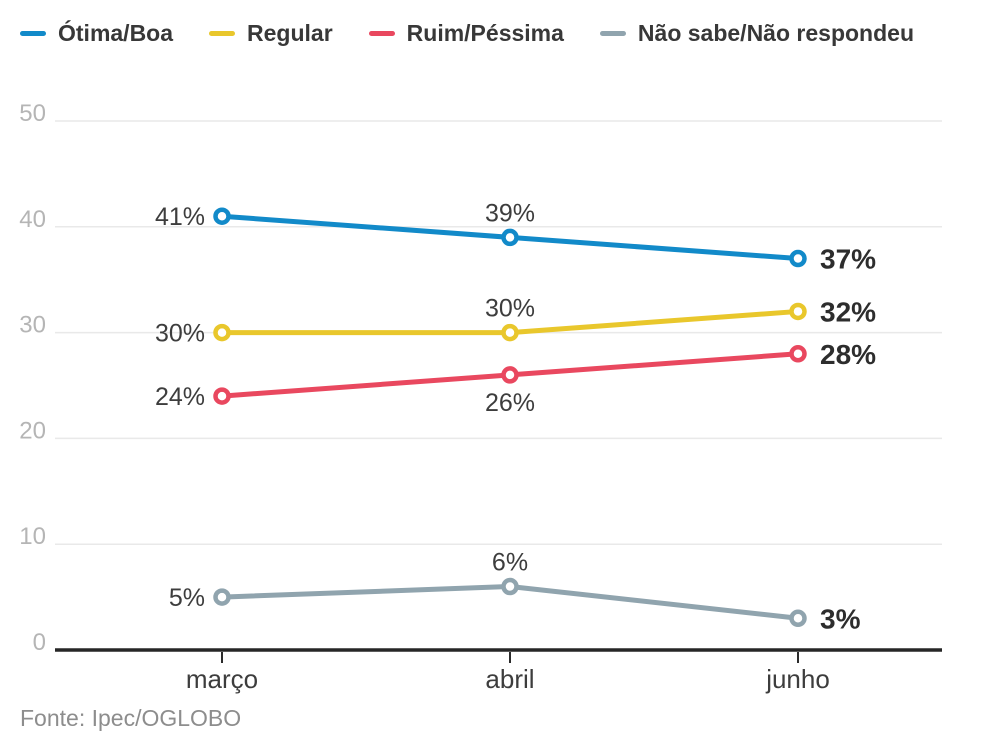 The width and height of the screenshot is (1000, 748). I want to click on y-axis-tick-label-10: 10, so click(32, 536).